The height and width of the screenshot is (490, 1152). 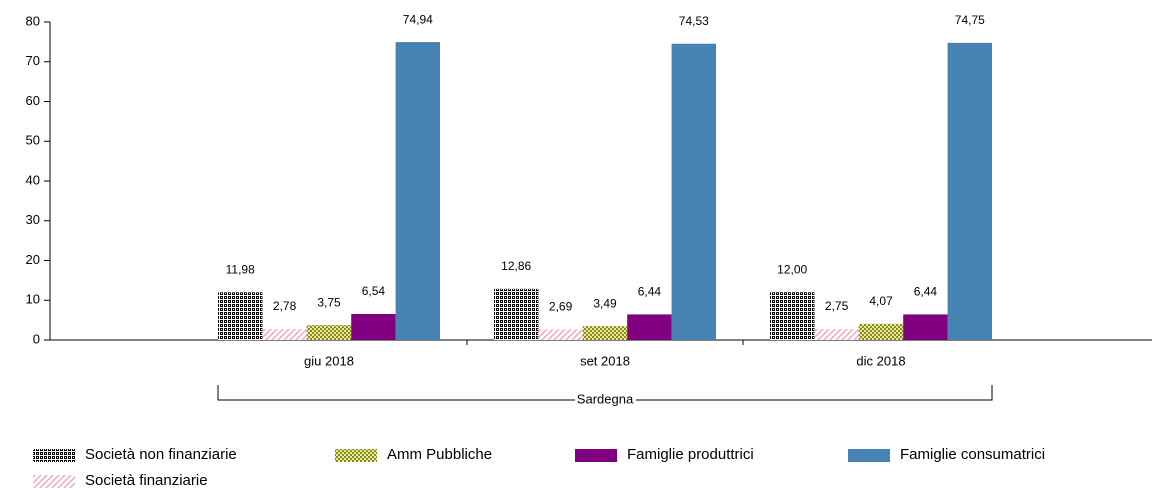 What do you see at coordinates (694, 21) in the screenshot?
I see `value-label: 74,53` at bounding box center [694, 21].